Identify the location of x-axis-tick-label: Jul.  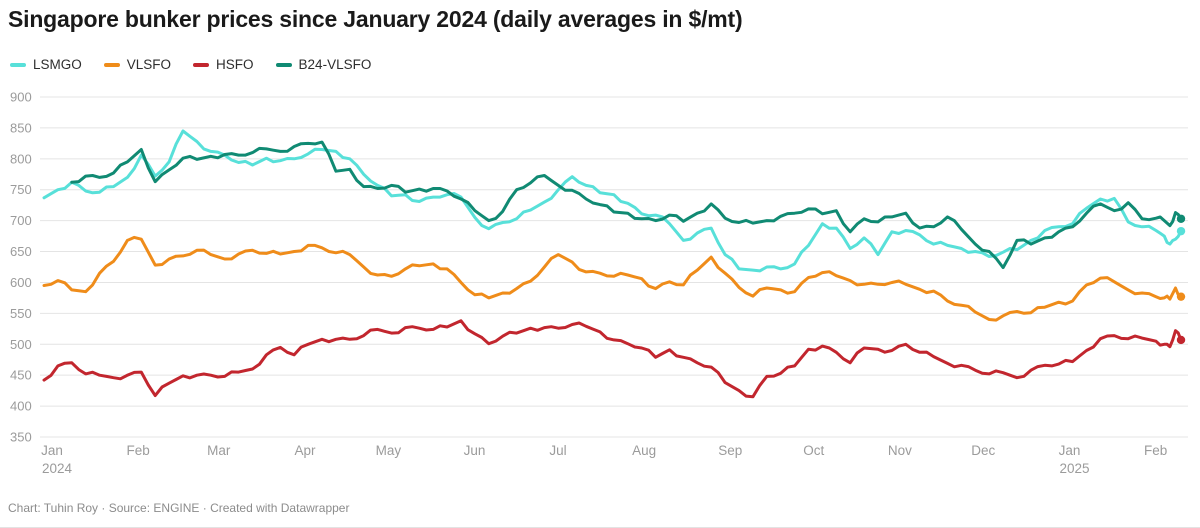
(557, 450).